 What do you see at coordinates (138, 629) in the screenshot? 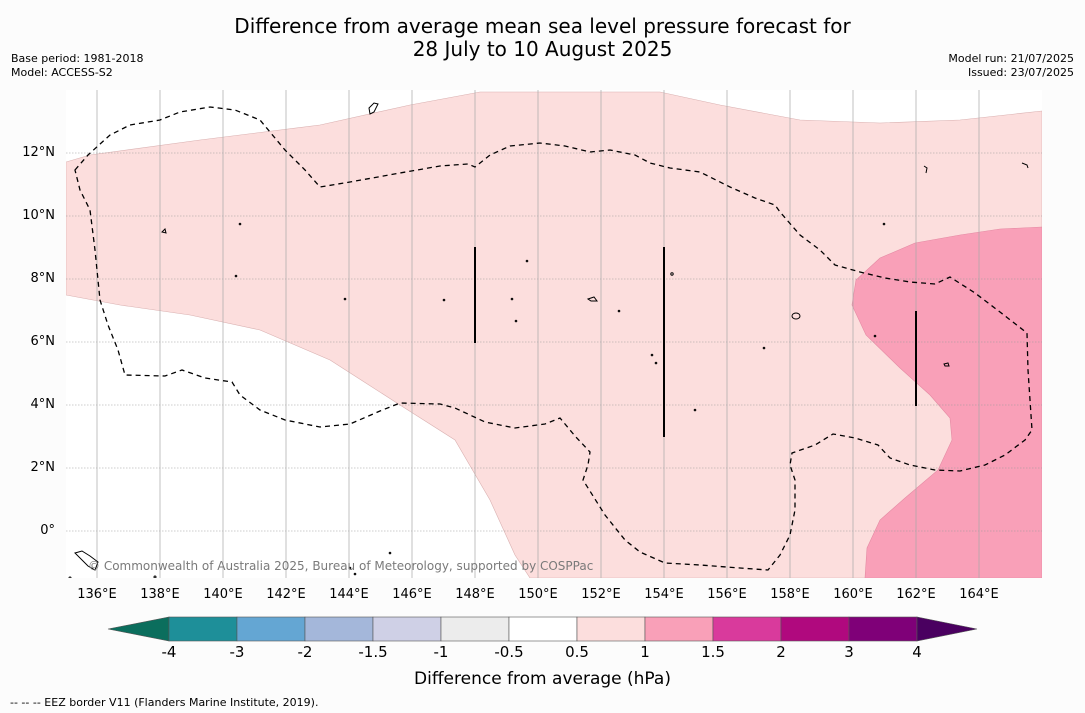
I see `colorbar-extend-low` at bounding box center [138, 629].